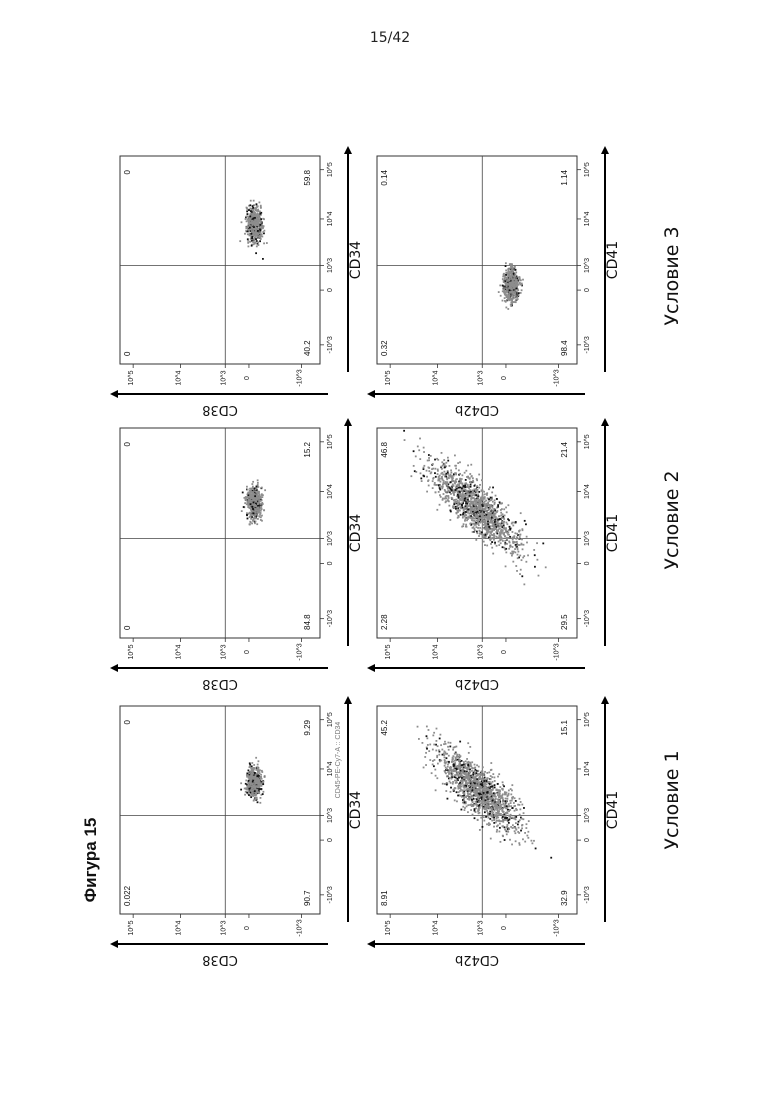 The width and height of the screenshot is (780, 1103). What do you see at coordinates (587, 719) in the screenshot?
I see `x-tick-label: 10^5` at bounding box center [587, 719].